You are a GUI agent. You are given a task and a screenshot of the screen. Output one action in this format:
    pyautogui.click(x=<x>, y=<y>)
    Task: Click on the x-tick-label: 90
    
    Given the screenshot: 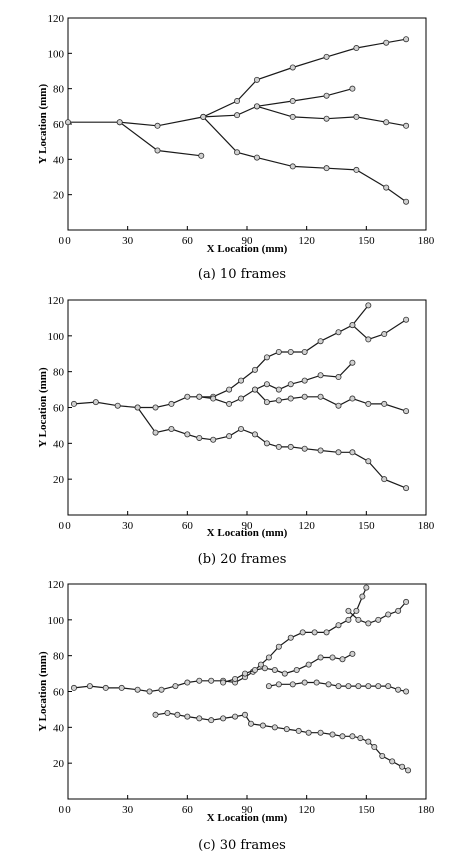 What is the action you would take?
    pyautogui.click(x=248, y=810)
    